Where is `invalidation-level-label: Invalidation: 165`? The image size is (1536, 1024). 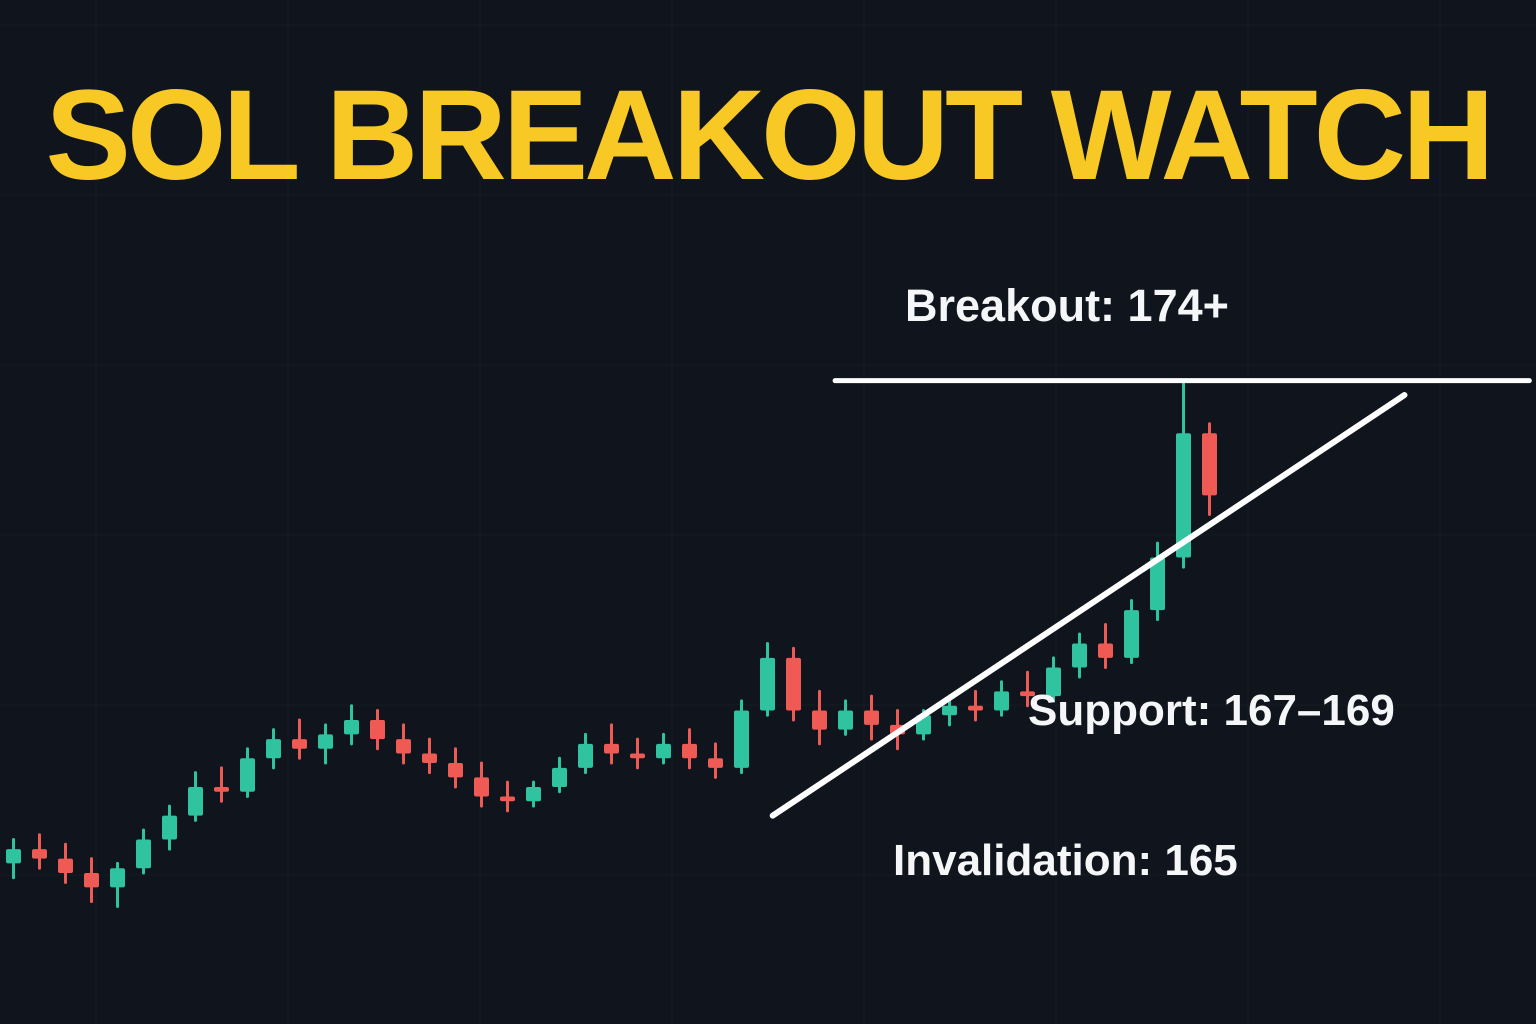 invalidation-level-label: Invalidation: 165 is located at coordinates (1065, 860).